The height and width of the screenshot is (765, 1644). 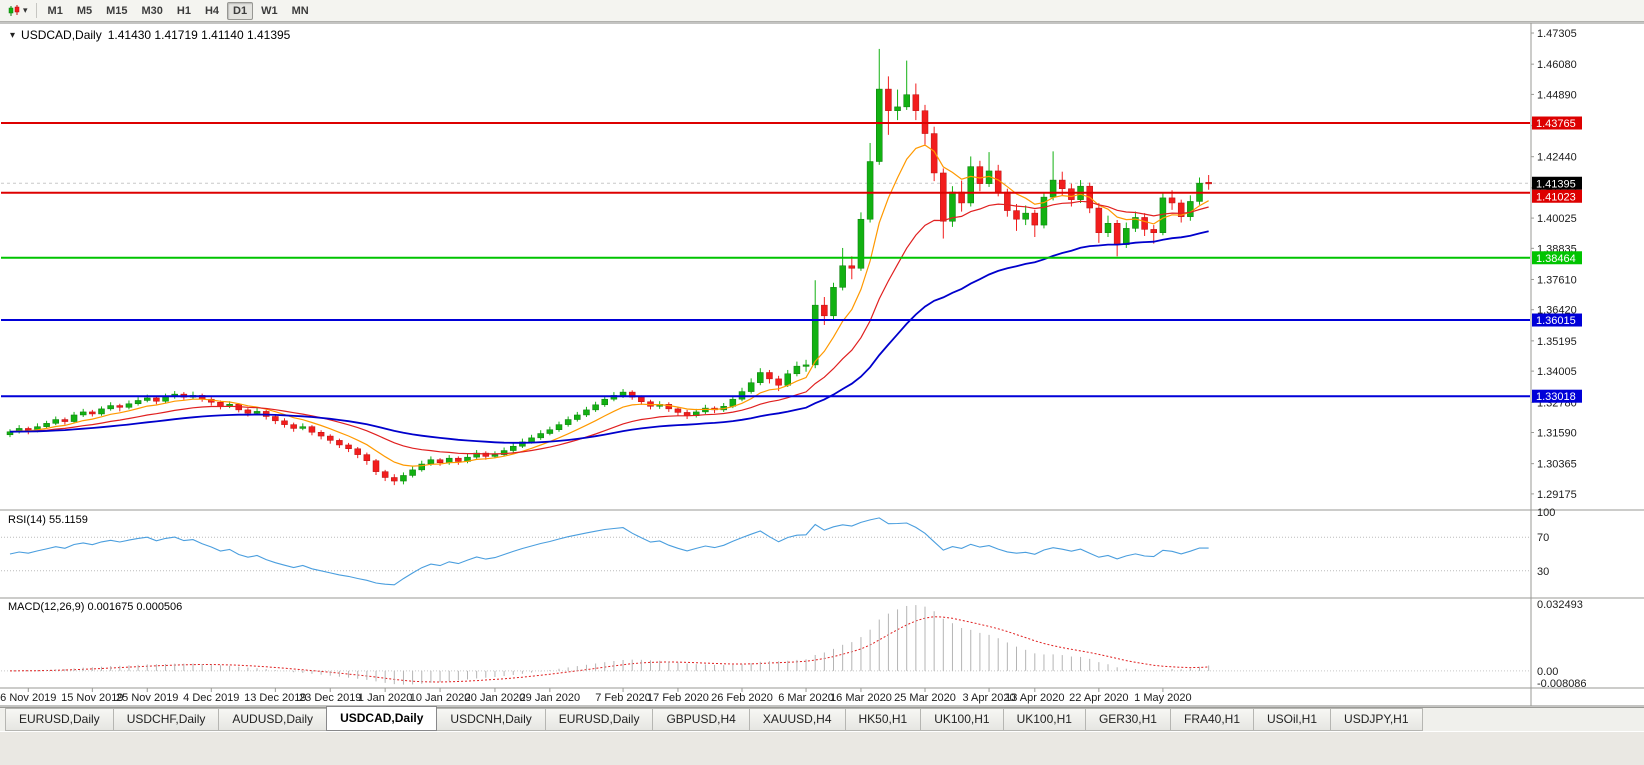 What do you see at coordinates (883, 719) in the screenshot?
I see `chart-tab-HK50-H1: HK50,H1` at bounding box center [883, 719].